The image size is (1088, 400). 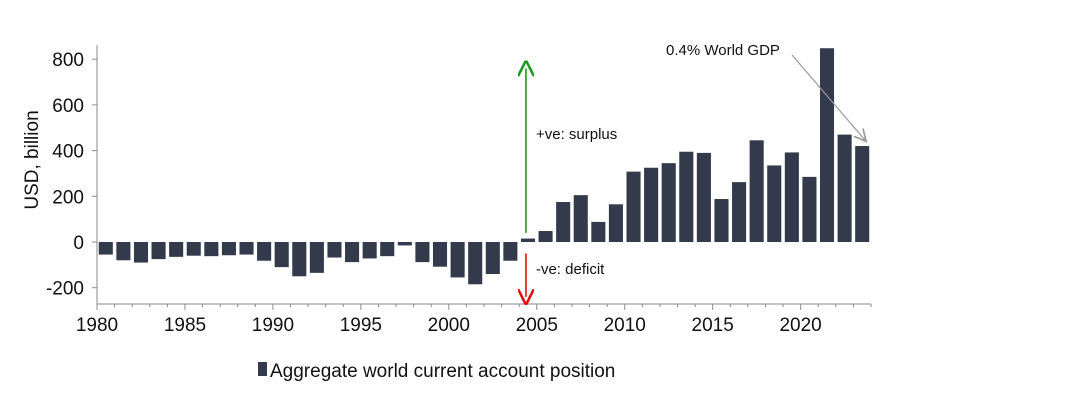 What do you see at coordinates (97, 325) in the screenshot?
I see `x-tick-label: 1980` at bounding box center [97, 325].